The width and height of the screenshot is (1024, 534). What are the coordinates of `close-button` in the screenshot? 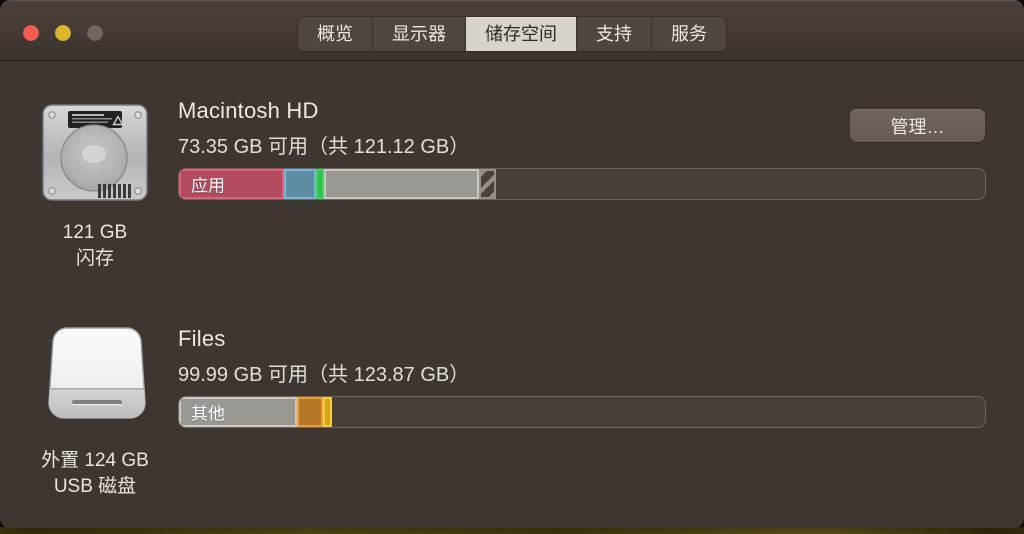 It's located at (31, 33).